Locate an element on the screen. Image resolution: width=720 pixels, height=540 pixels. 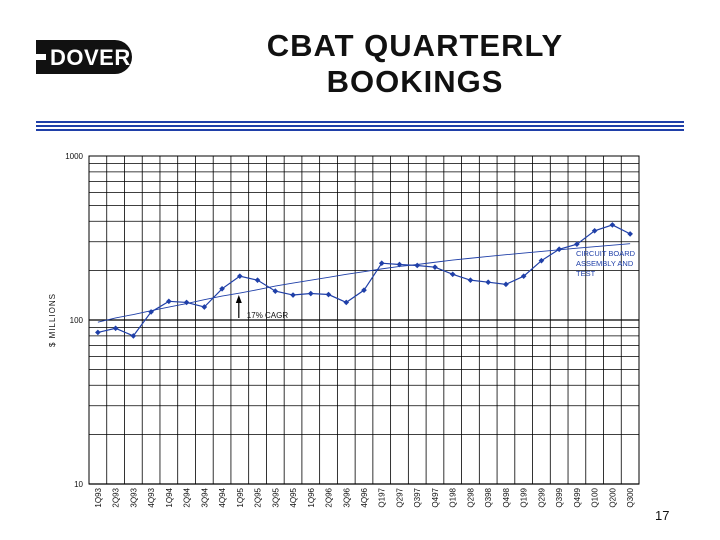
x-tick-label: Q397 is located at coordinates (417, 497).